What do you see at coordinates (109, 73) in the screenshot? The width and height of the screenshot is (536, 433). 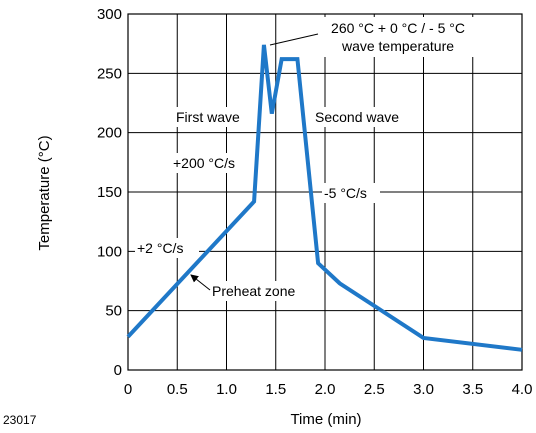 I see `y-tick-label: 250` at bounding box center [109, 73].